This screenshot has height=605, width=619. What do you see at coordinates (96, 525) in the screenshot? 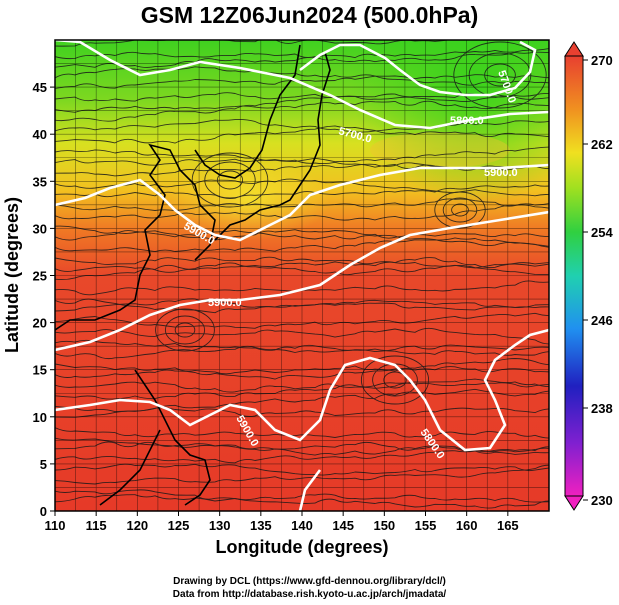
I see `x-tick-label: 115` at bounding box center [96, 525].